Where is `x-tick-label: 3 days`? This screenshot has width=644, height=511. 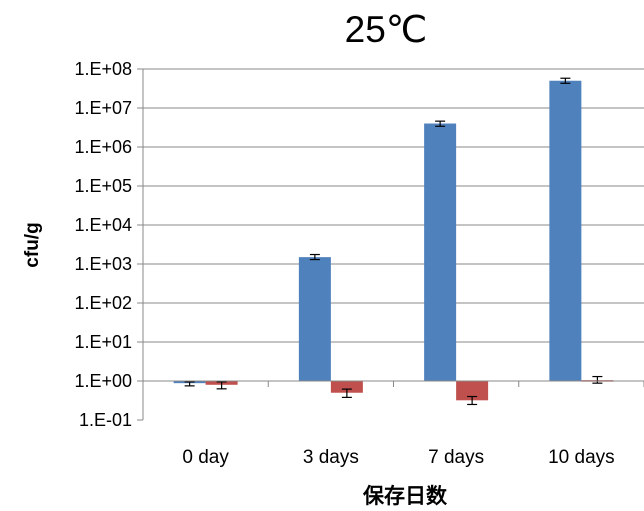
x-tick-label: 3 days is located at coordinates (331, 457).